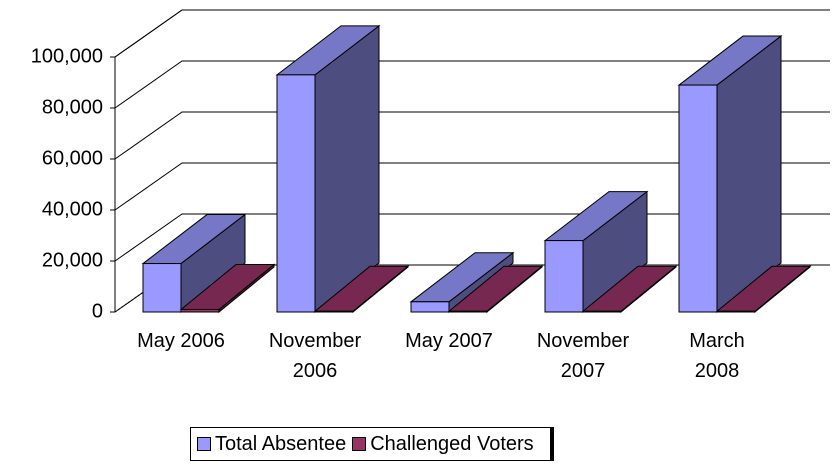 This screenshot has width=836, height=464. Describe the element at coordinates (181, 341) in the screenshot. I see `x-tick-label: May 2006` at that location.